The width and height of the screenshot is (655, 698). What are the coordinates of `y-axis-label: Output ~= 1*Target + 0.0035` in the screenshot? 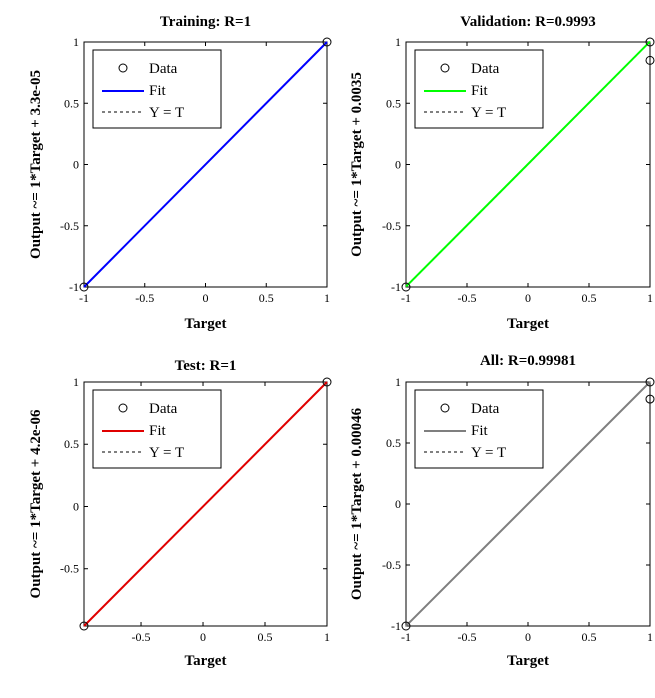 It's located at (357, 164).